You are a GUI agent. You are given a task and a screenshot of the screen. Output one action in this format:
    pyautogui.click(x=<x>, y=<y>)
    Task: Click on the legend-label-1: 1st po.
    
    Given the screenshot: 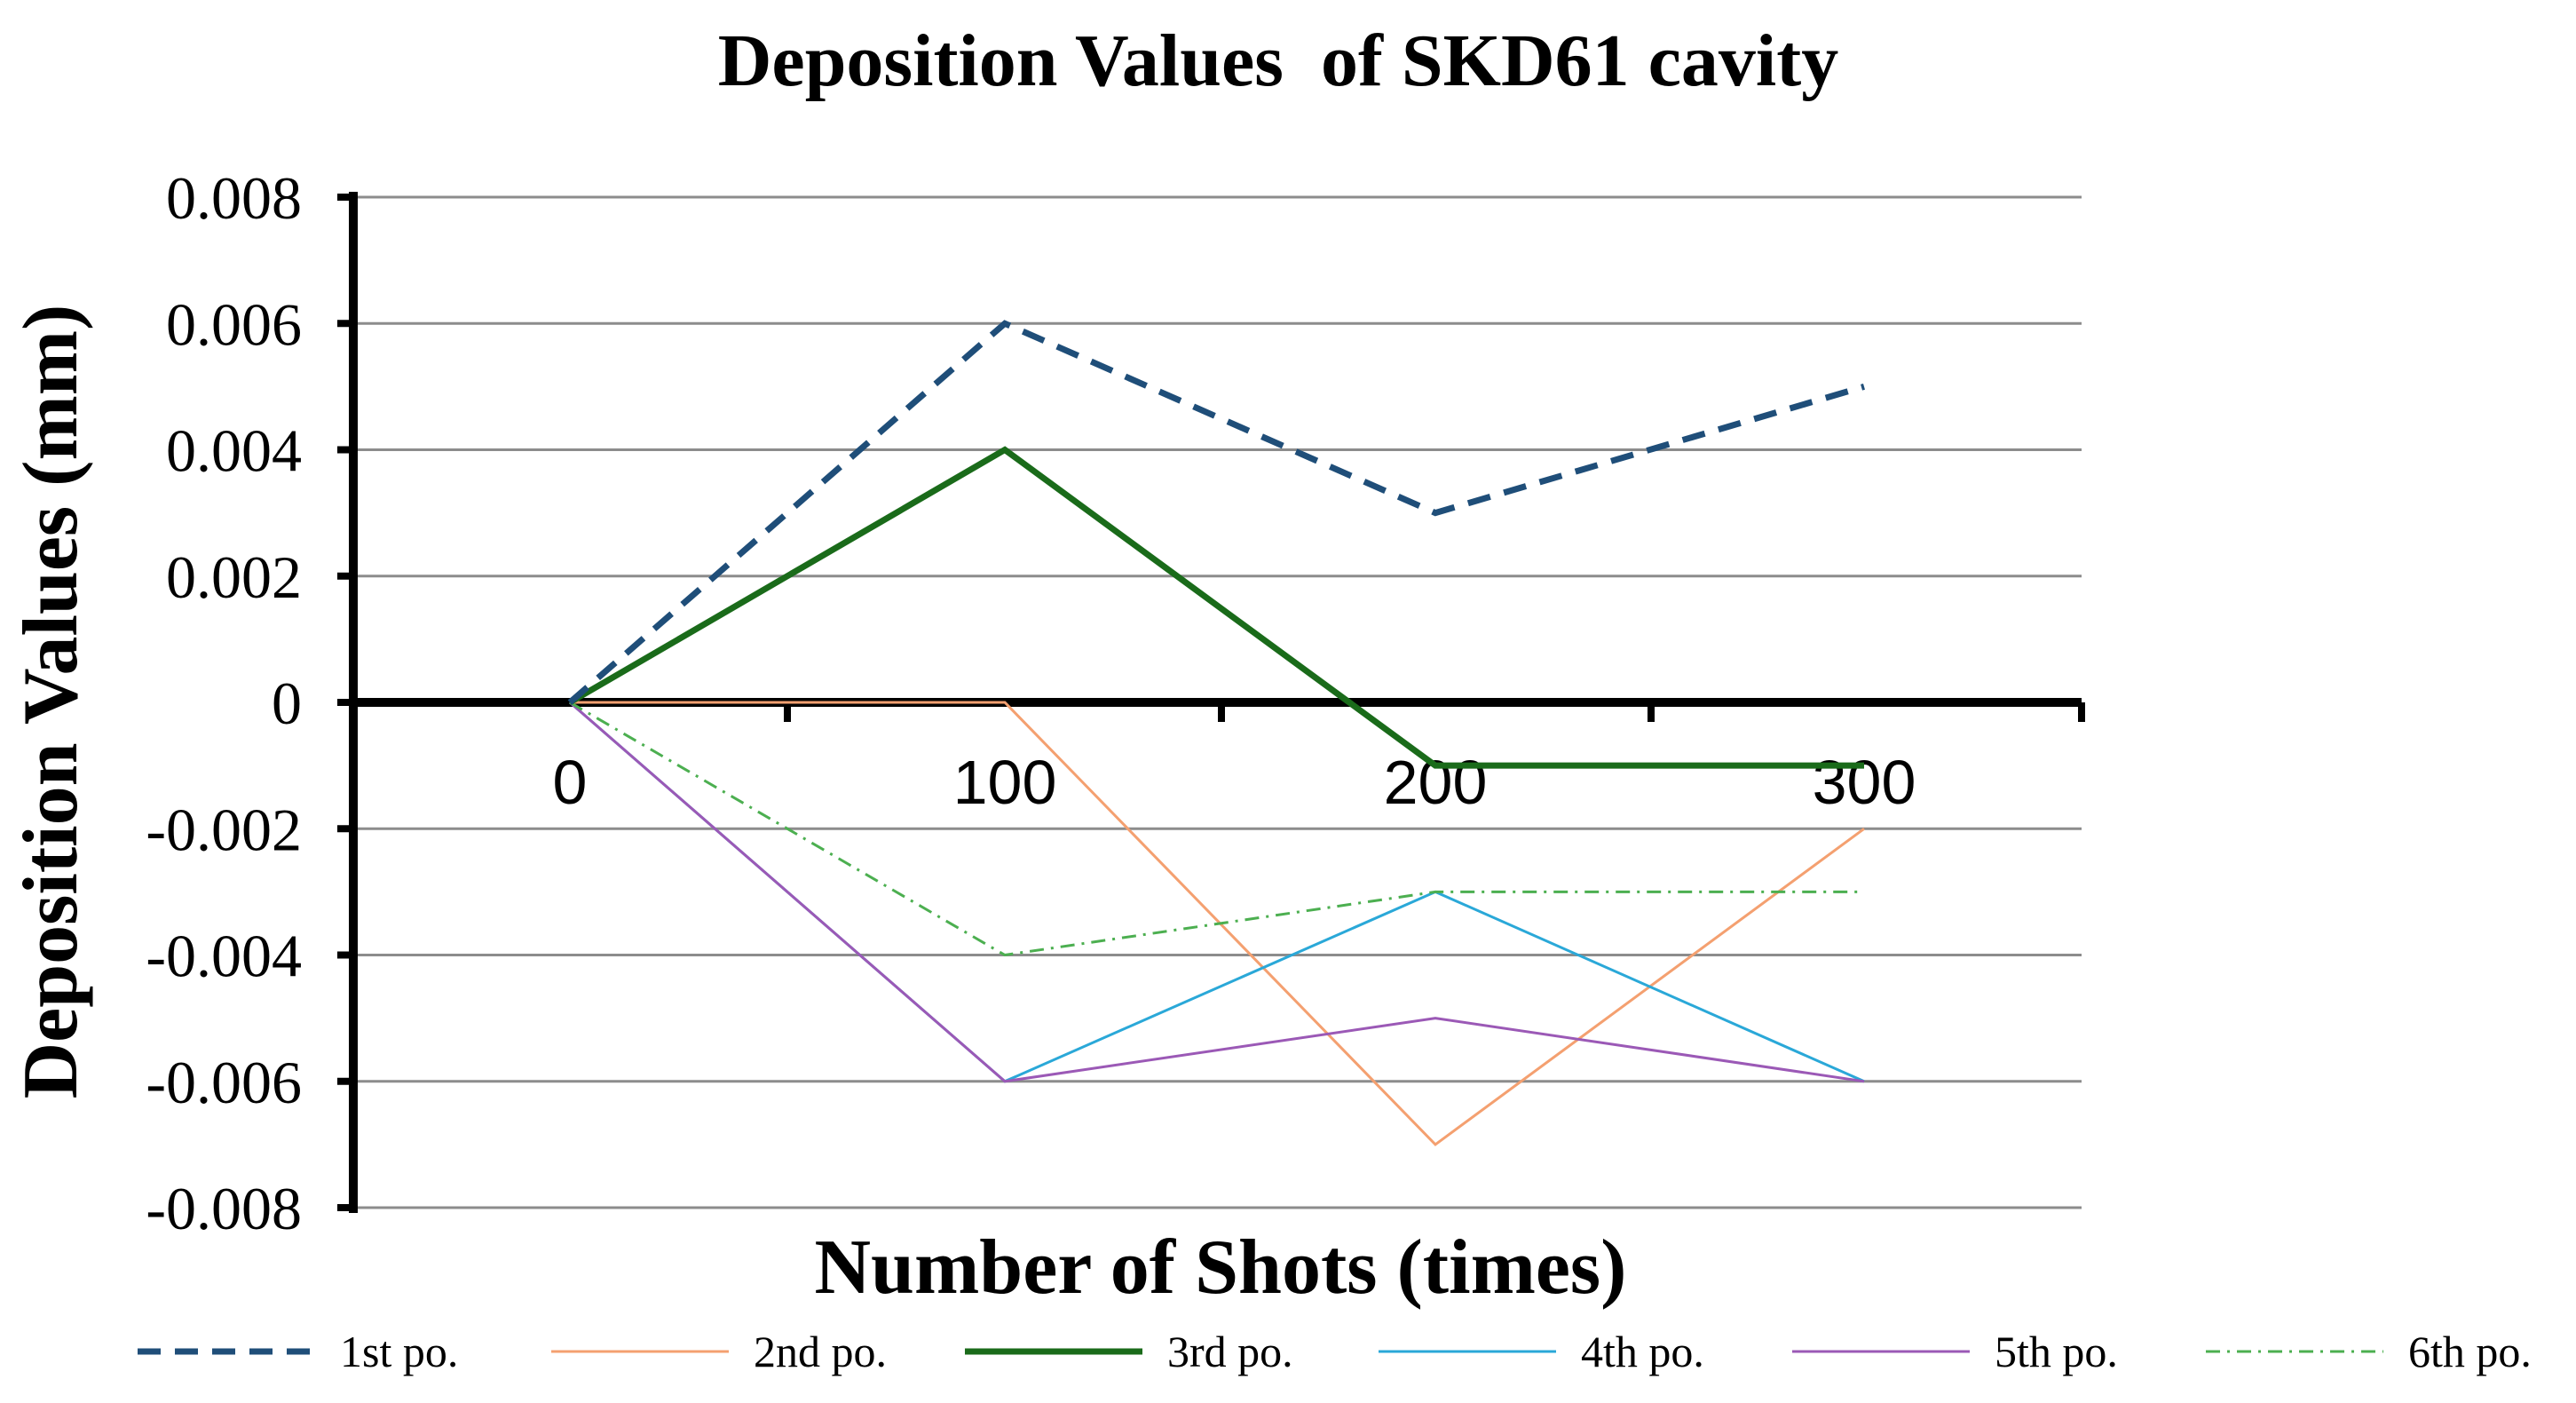 What is the action you would take?
    pyautogui.click(x=399, y=1351)
    